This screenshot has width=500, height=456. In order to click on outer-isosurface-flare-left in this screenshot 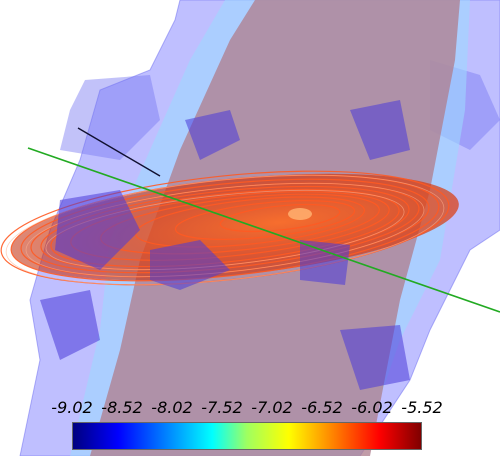, I will do `click(110, 117)`.